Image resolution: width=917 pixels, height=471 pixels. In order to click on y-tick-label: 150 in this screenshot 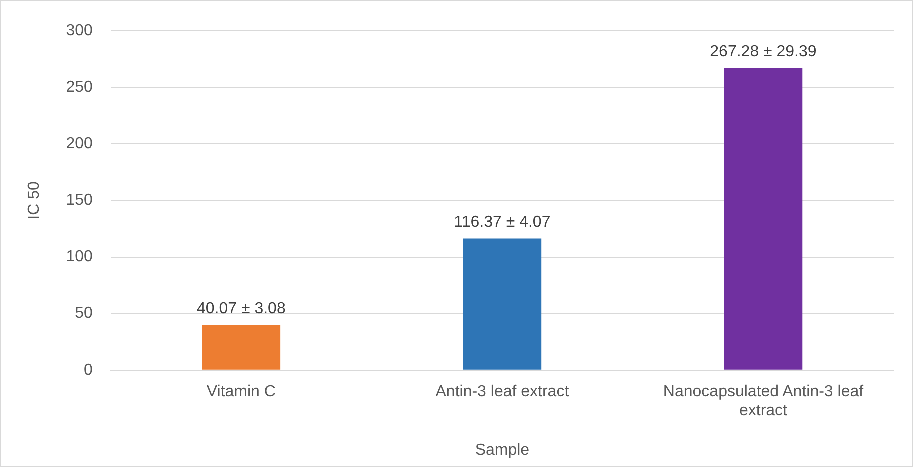, I will do `click(79, 201)`.